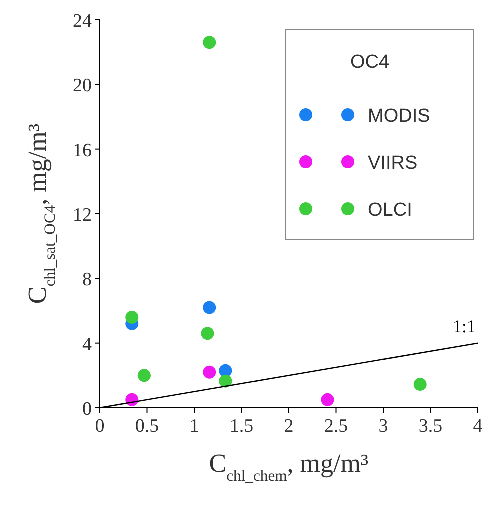 The height and width of the screenshot is (517, 495). What do you see at coordinates (87, 280) in the screenshot?
I see `y-tick-label: 8` at bounding box center [87, 280].